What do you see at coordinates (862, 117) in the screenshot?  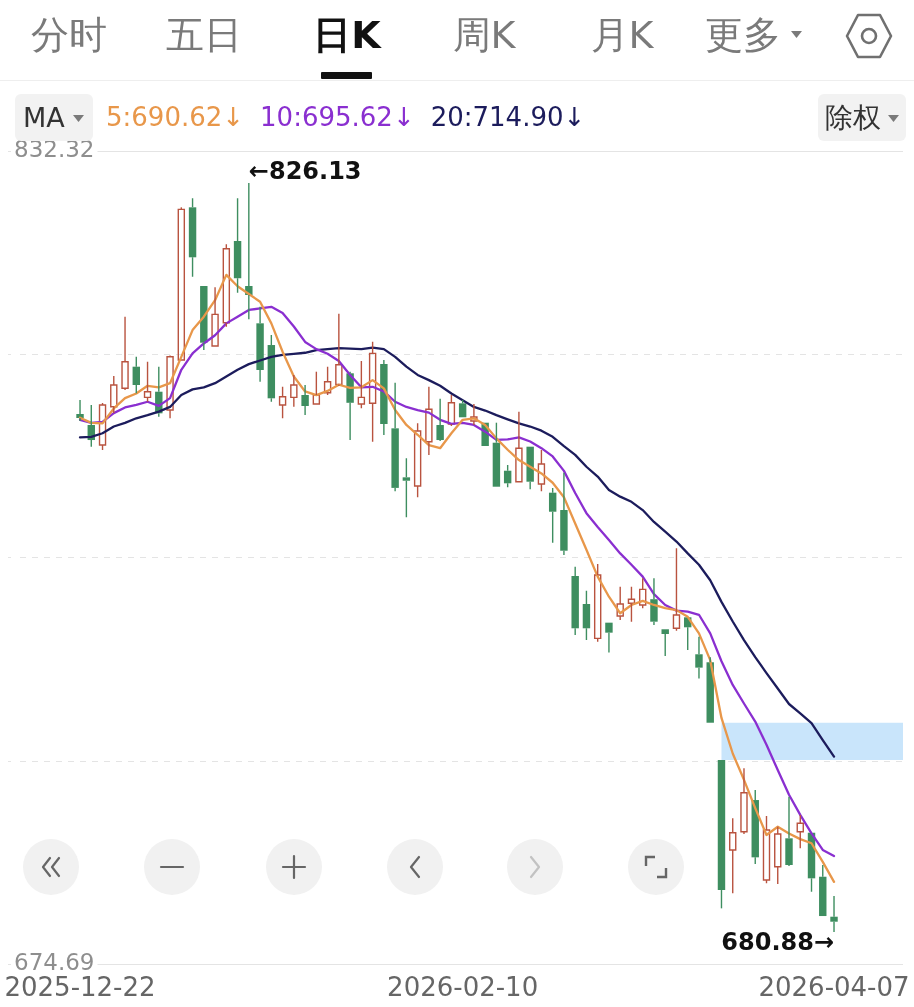 I see `dropdown-button: 除权` at bounding box center [862, 117].